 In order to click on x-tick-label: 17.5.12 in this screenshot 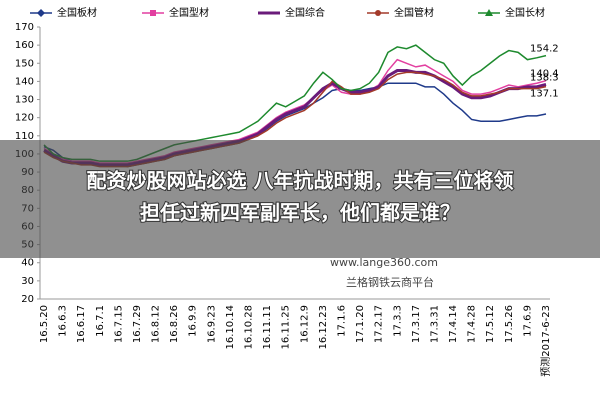, I will do `click(490, 324)`.